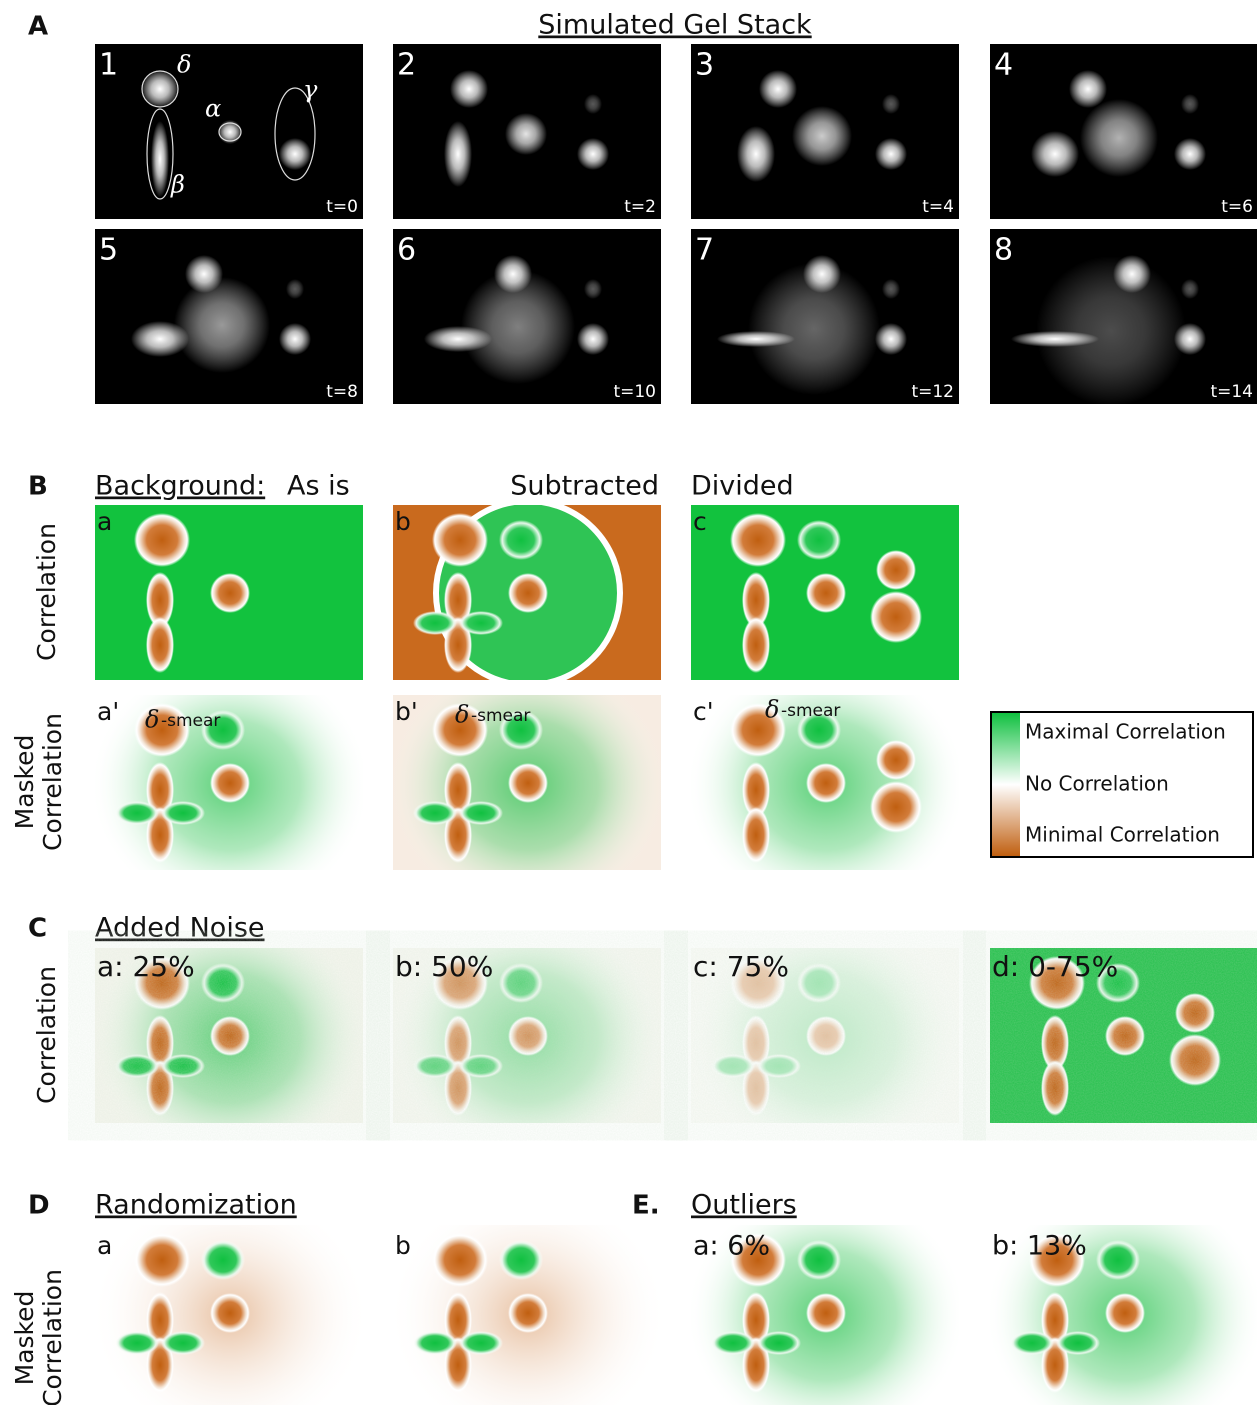 This screenshot has height=1405, width=1257. Describe the element at coordinates (742, 486) in the screenshot. I see `column-header: Divided` at that location.